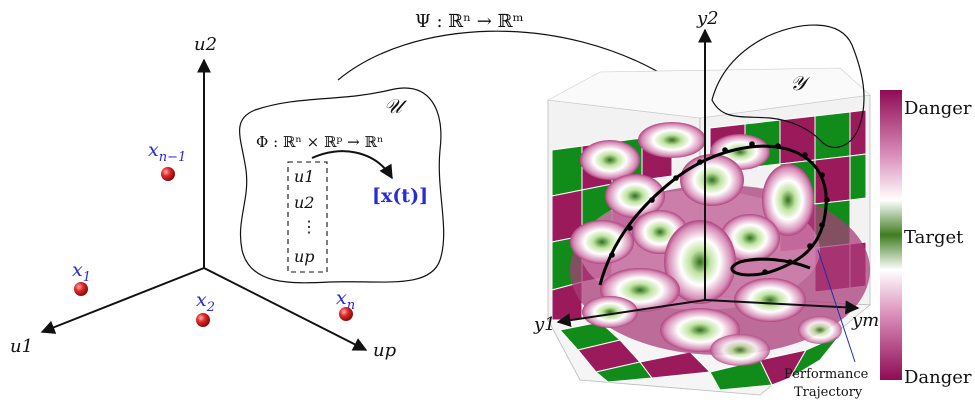 The height and width of the screenshot is (405, 975). Describe the element at coordinates (938, 377) in the screenshot. I see `colorbar-bottom-label: Danger` at that location.